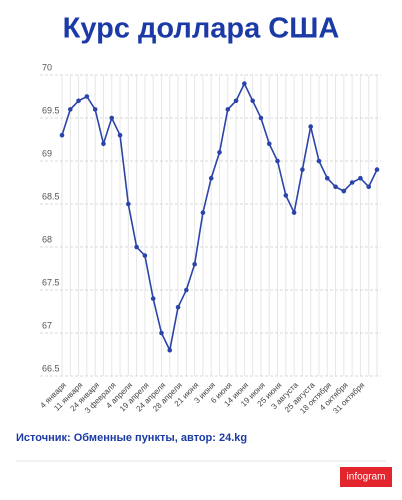 This screenshot has width=402, height=500. Describe the element at coordinates (51, 110) in the screenshot. I see `y-tick-label: 69.5` at that location.